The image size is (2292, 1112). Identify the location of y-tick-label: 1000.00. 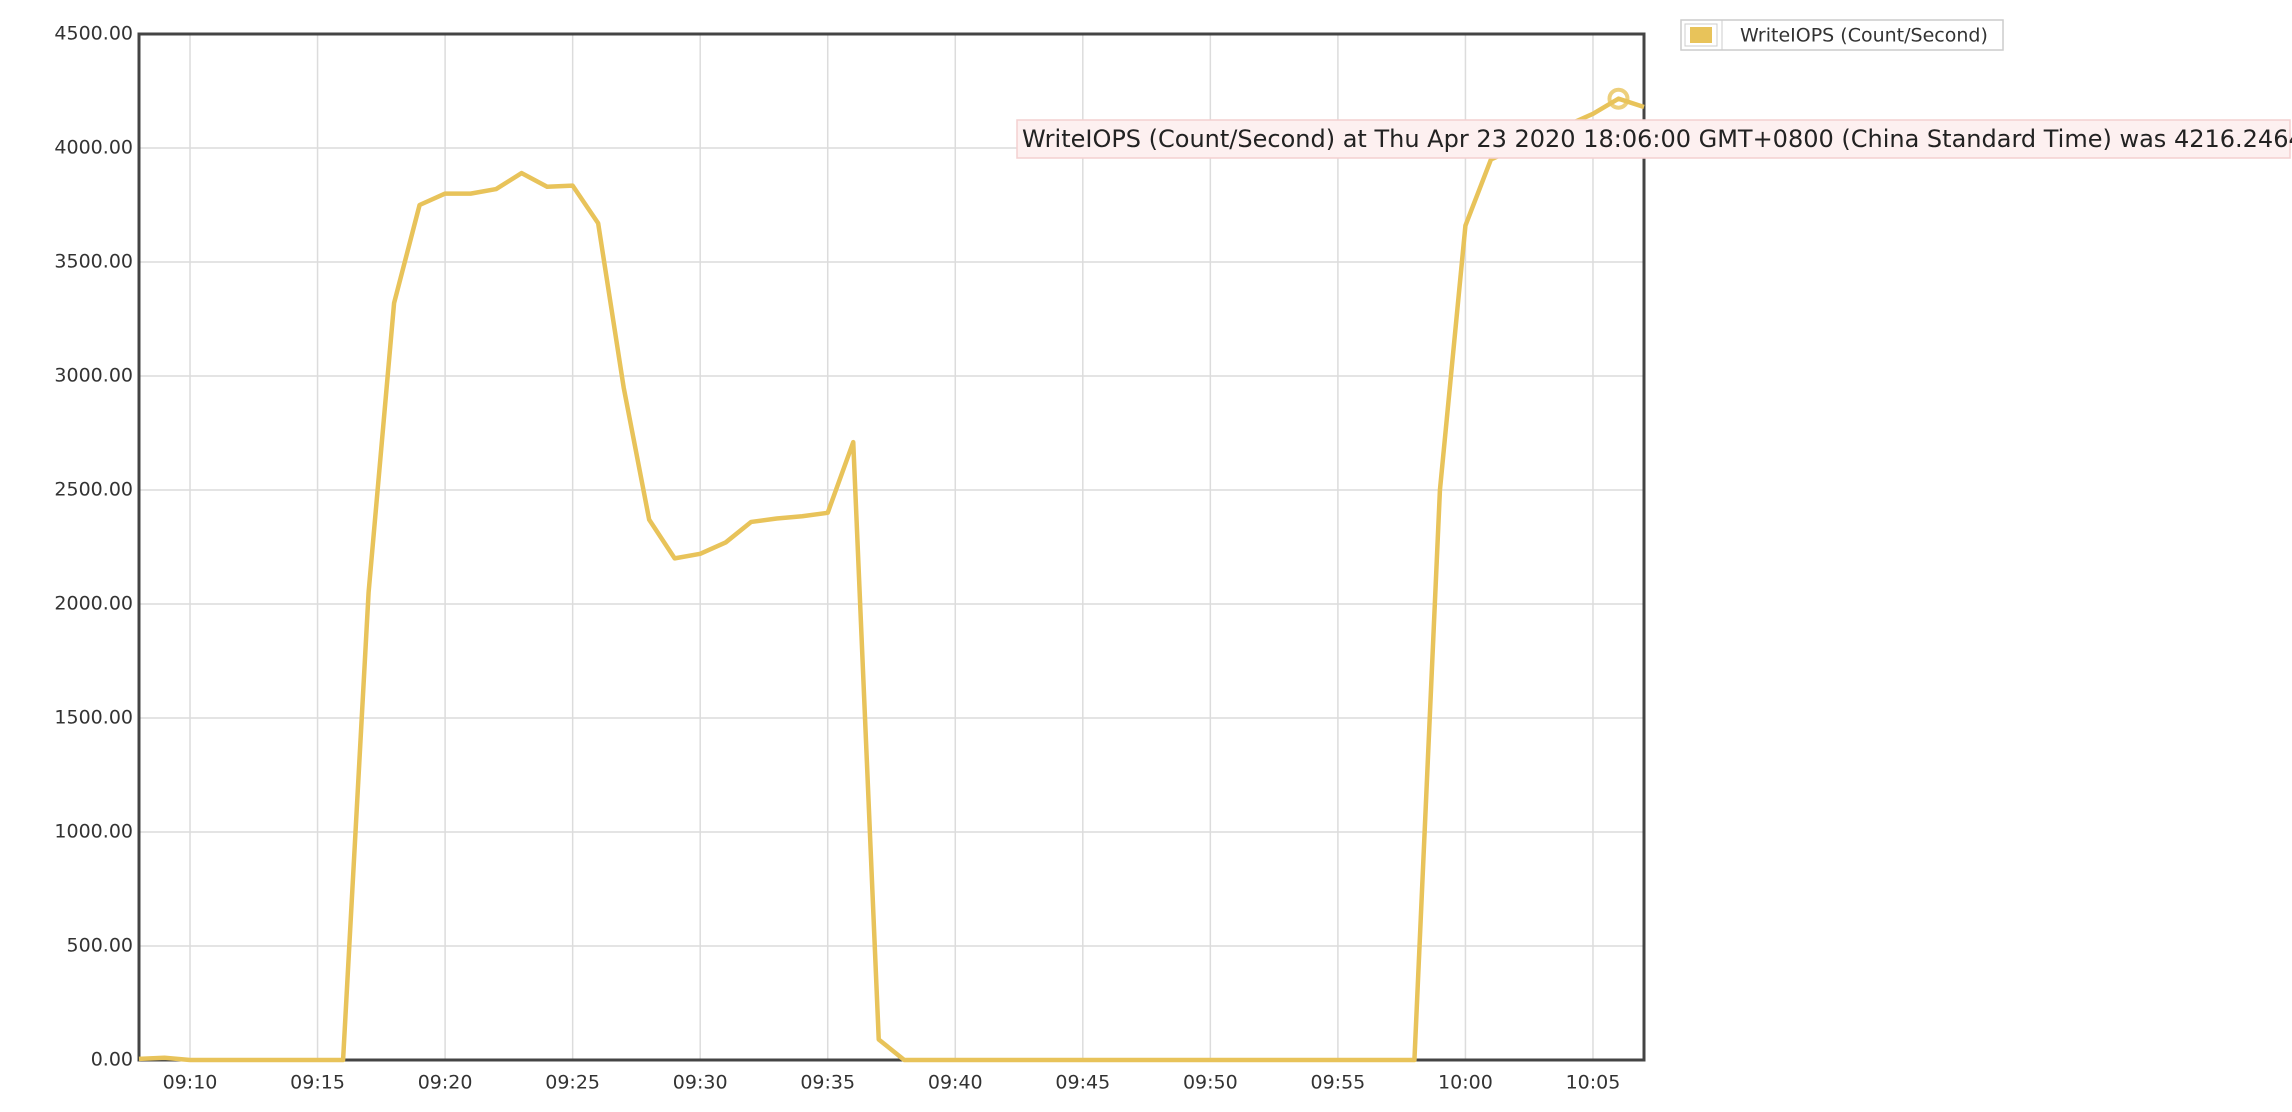
(93, 832).